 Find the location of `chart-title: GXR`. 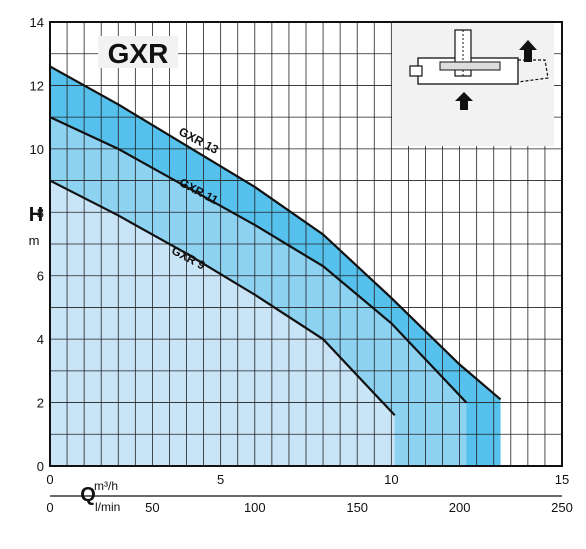

chart-title: GXR is located at coordinates (138, 52).